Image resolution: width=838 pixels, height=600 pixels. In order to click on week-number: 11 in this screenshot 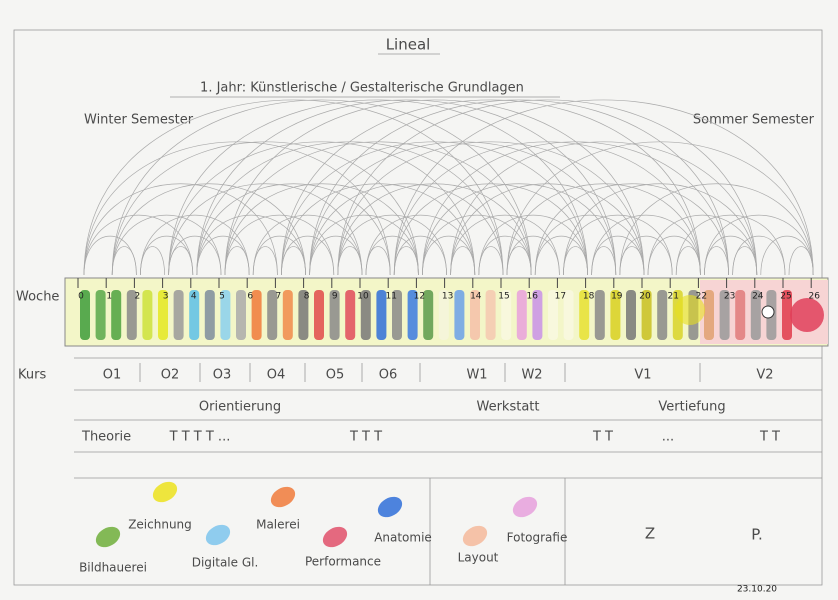, I will do `click(390, 297)`.